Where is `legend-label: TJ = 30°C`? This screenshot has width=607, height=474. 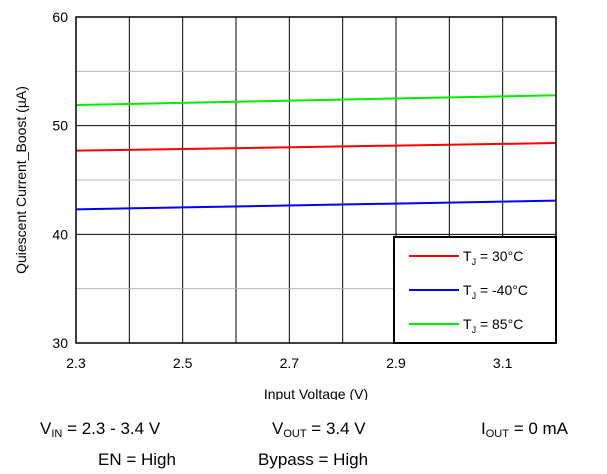
legend-label: TJ = 30°C is located at coordinates (493, 257).